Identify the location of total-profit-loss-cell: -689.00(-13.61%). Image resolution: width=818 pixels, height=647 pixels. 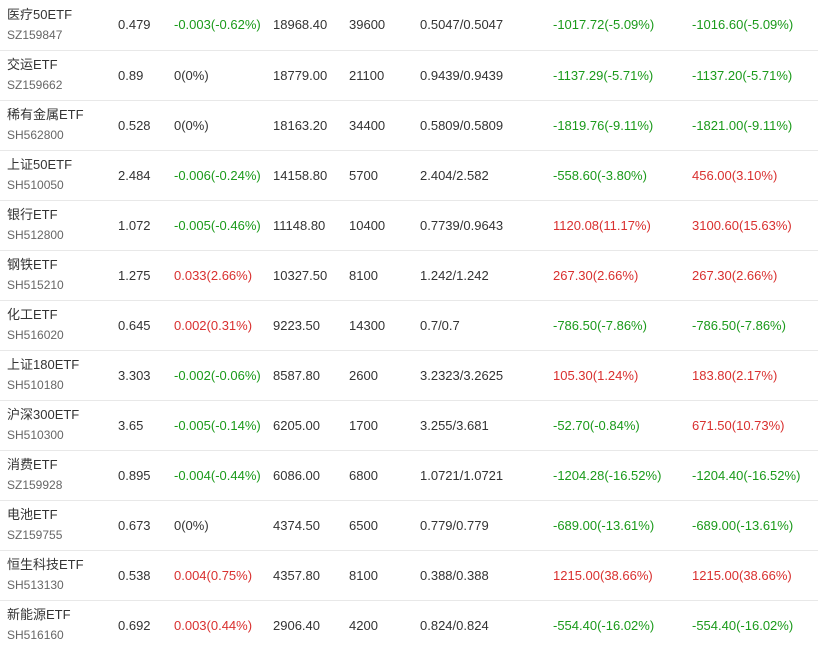
(753, 525).